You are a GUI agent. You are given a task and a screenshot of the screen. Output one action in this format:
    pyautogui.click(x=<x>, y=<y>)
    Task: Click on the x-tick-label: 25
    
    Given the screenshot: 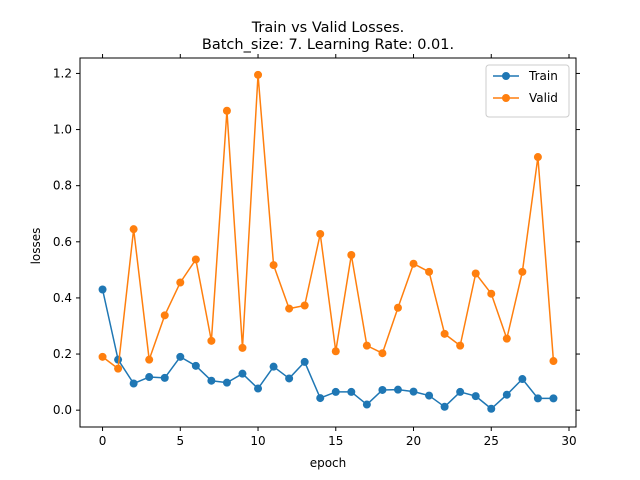 What is the action you would take?
    pyautogui.click(x=491, y=441)
    